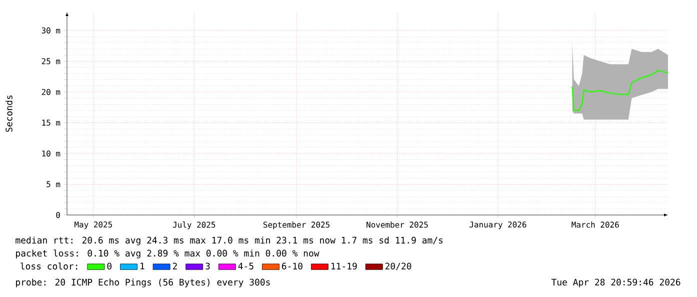 The height and width of the screenshot is (297, 697). Describe the element at coordinates (246, 266) in the screenshot. I see `legend-label: 4-5` at that location.